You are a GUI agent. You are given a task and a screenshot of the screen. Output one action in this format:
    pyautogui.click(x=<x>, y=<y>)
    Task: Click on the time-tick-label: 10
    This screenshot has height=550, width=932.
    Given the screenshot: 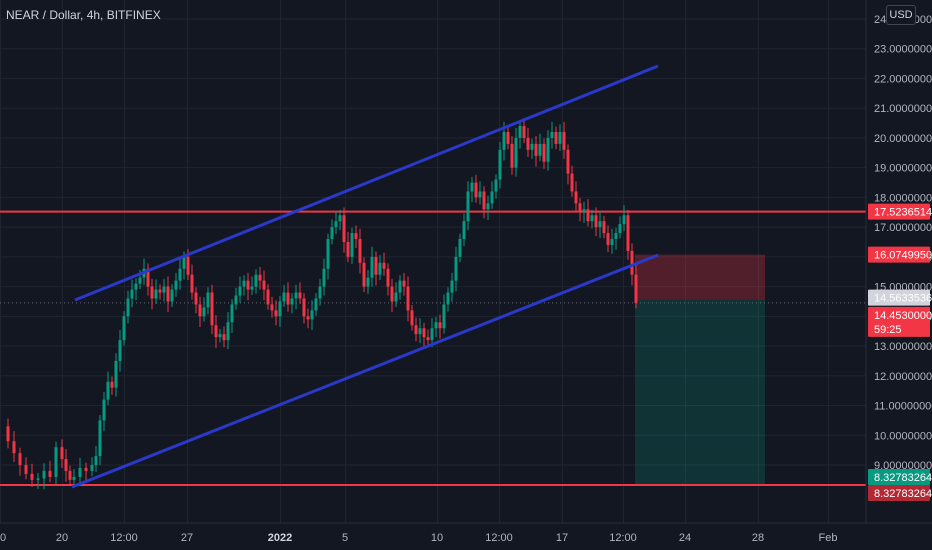 What is the action you would take?
    pyautogui.click(x=437, y=538)
    